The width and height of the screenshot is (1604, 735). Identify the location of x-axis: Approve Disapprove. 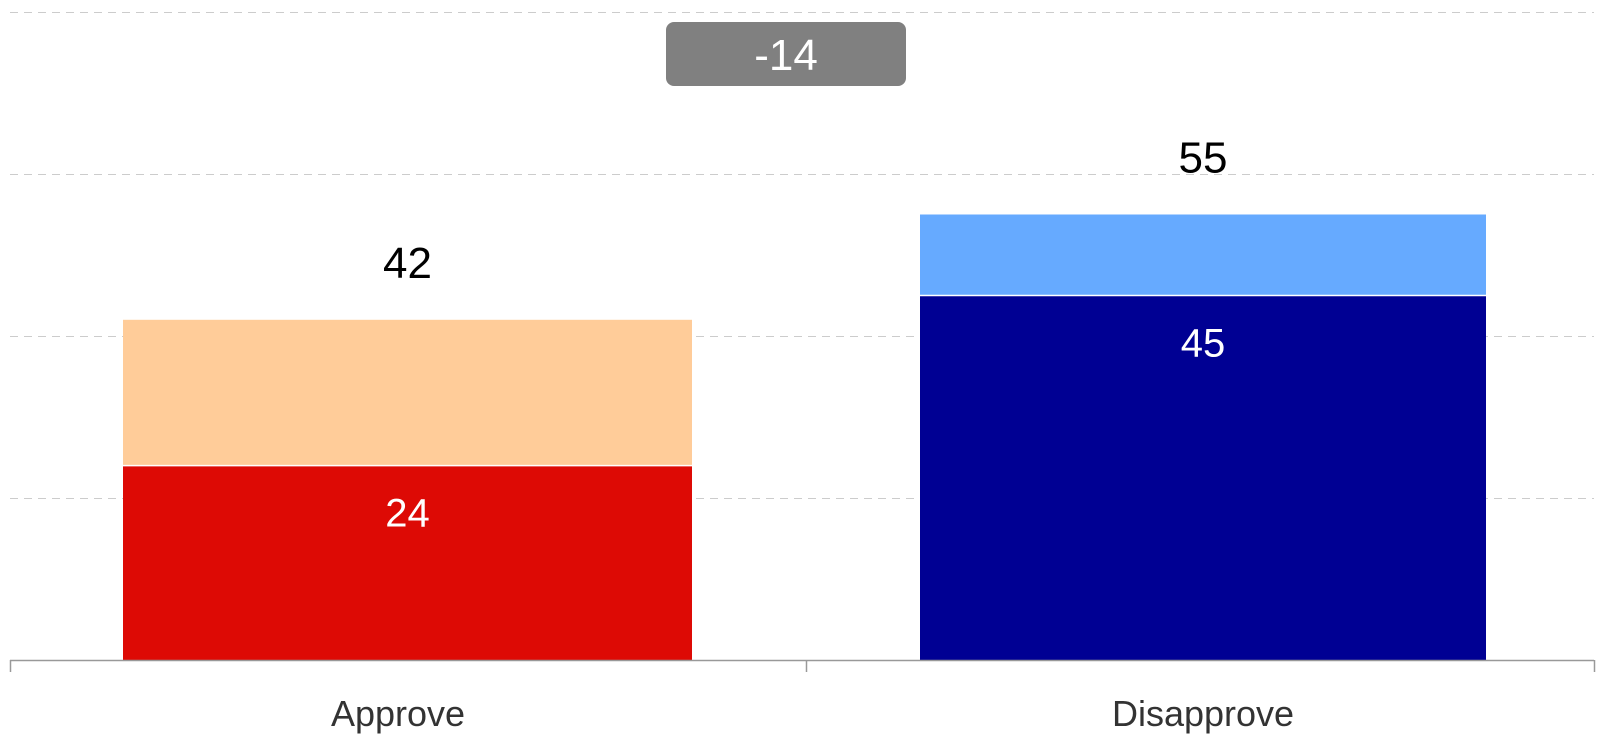
(802, 696).